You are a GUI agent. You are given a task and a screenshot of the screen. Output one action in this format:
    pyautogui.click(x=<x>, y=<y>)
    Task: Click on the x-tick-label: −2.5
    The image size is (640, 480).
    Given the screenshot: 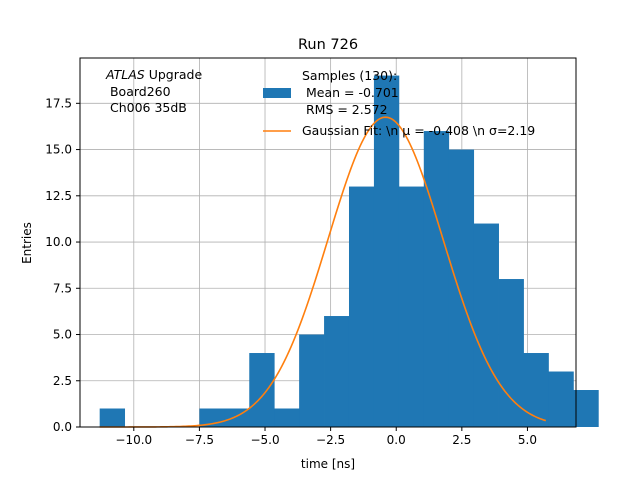 What is the action you would take?
    pyautogui.click(x=330, y=440)
    